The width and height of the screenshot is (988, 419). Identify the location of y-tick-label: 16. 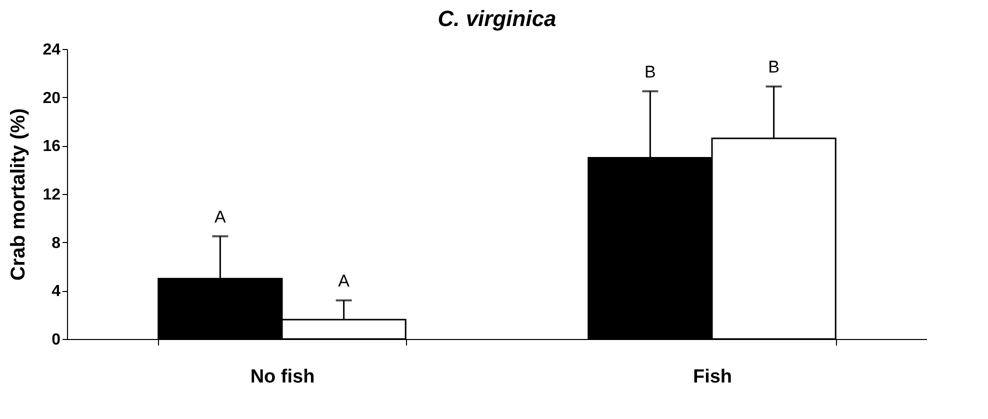
(51, 147).